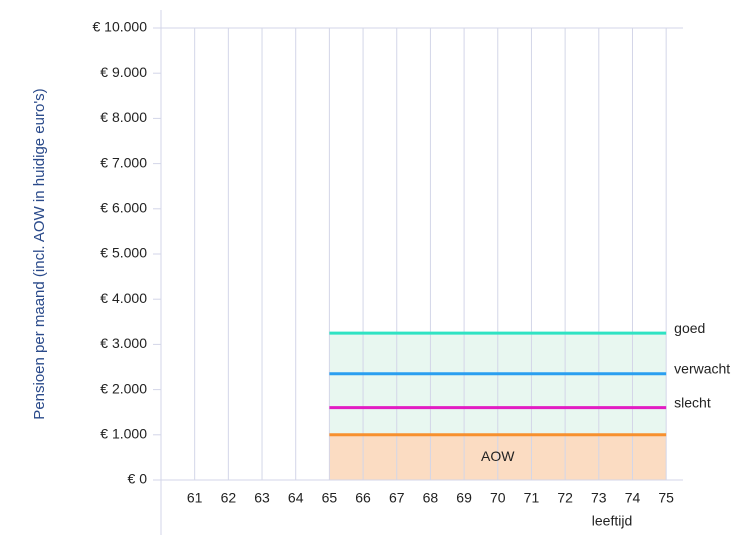  I want to click on series-label: AOW, so click(498, 456).